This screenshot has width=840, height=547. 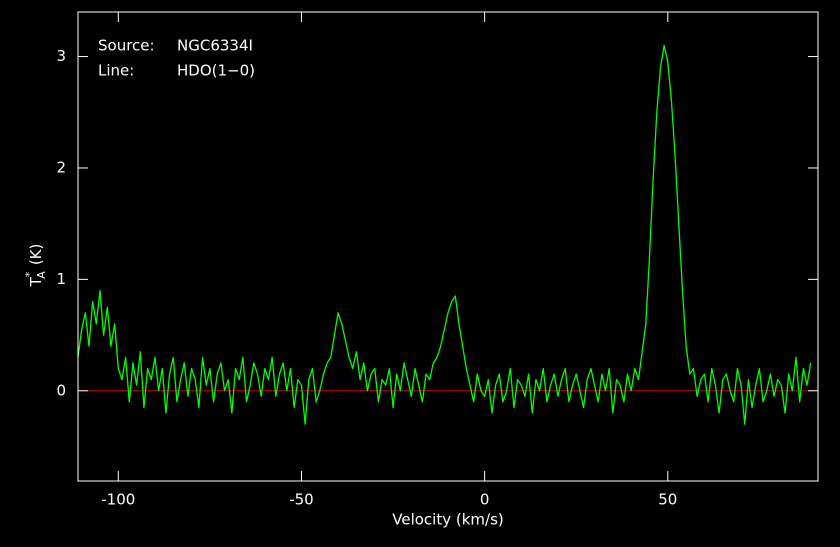 What do you see at coordinates (61, 167) in the screenshot?
I see `y-tick-label: 2` at bounding box center [61, 167].